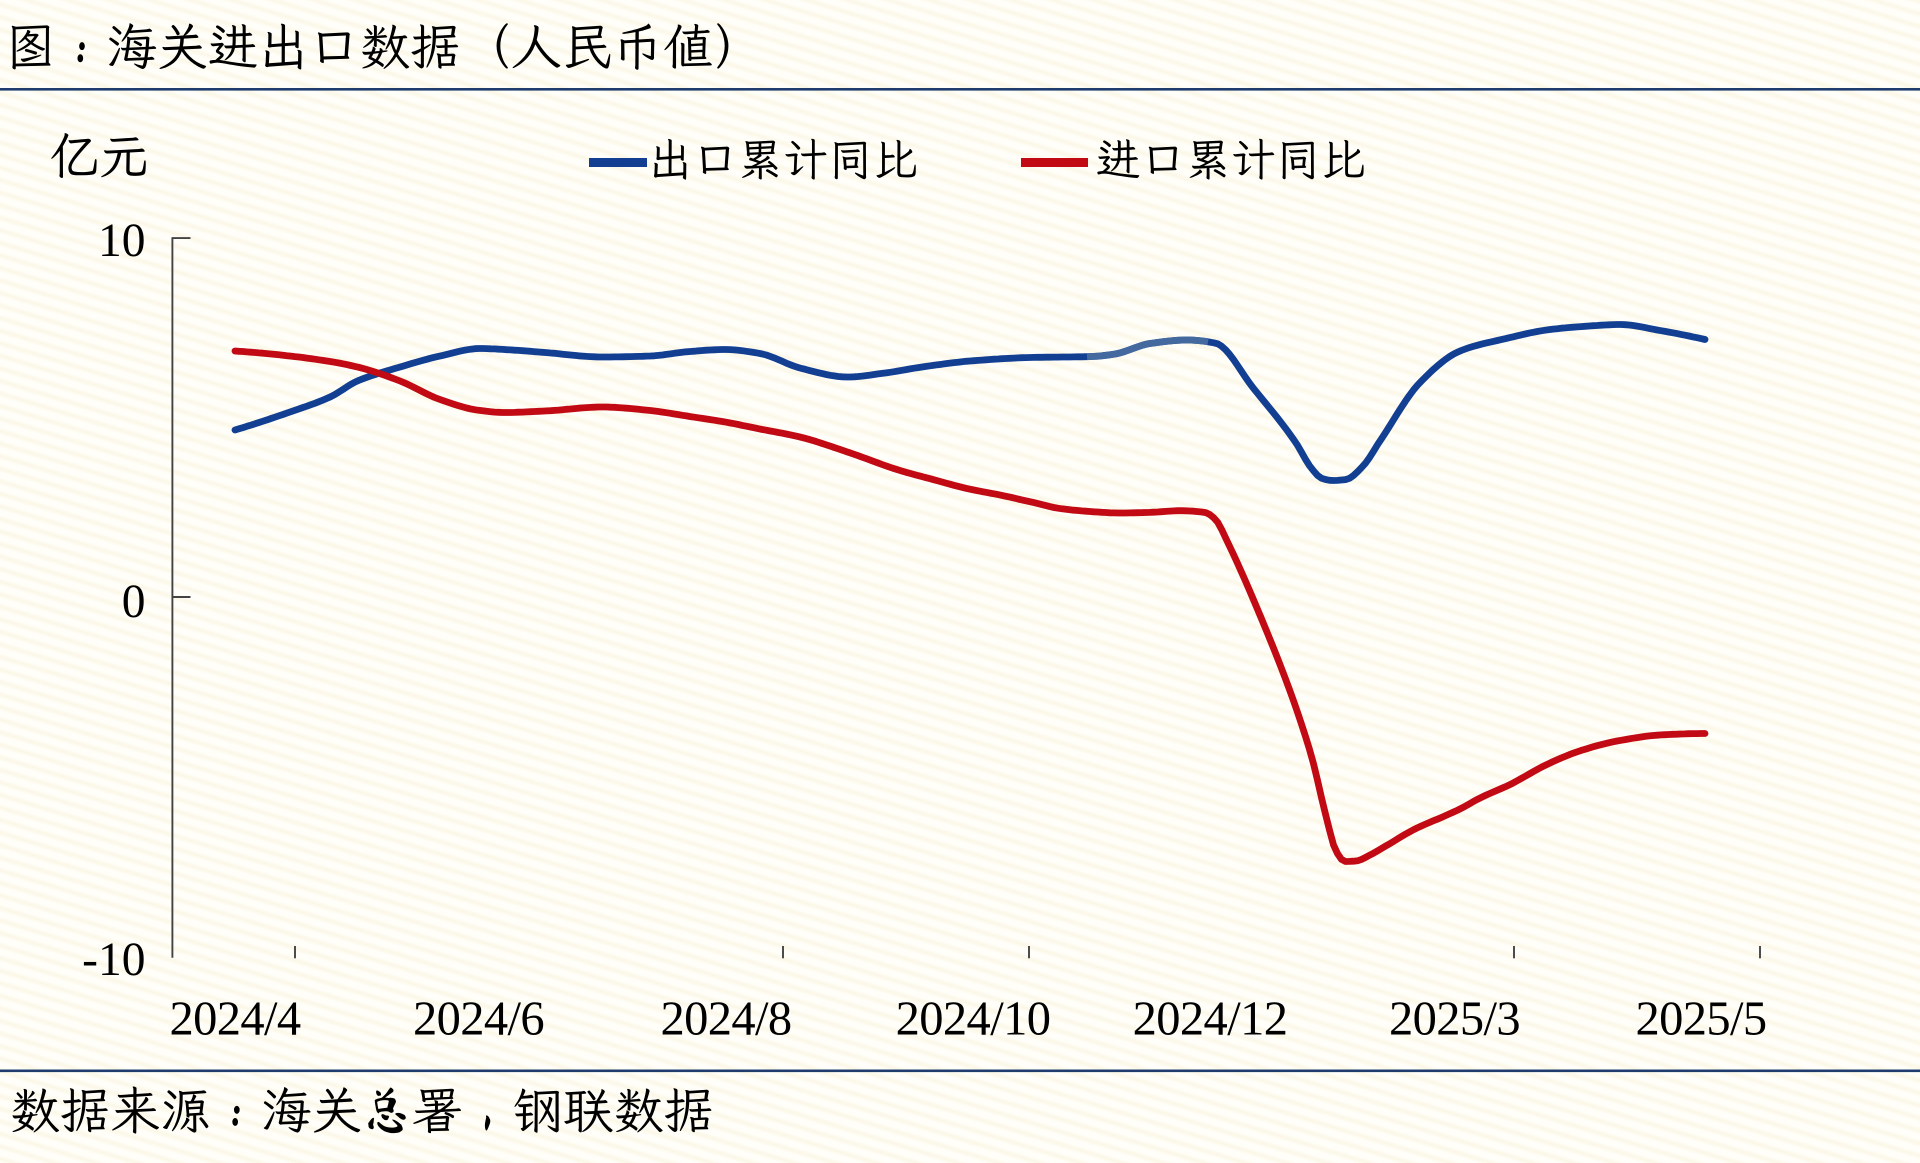  What do you see at coordinates (1700, 1018) in the screenshot?
I see `svg-text: 2025/5` at bounding box center [1700, 1018].